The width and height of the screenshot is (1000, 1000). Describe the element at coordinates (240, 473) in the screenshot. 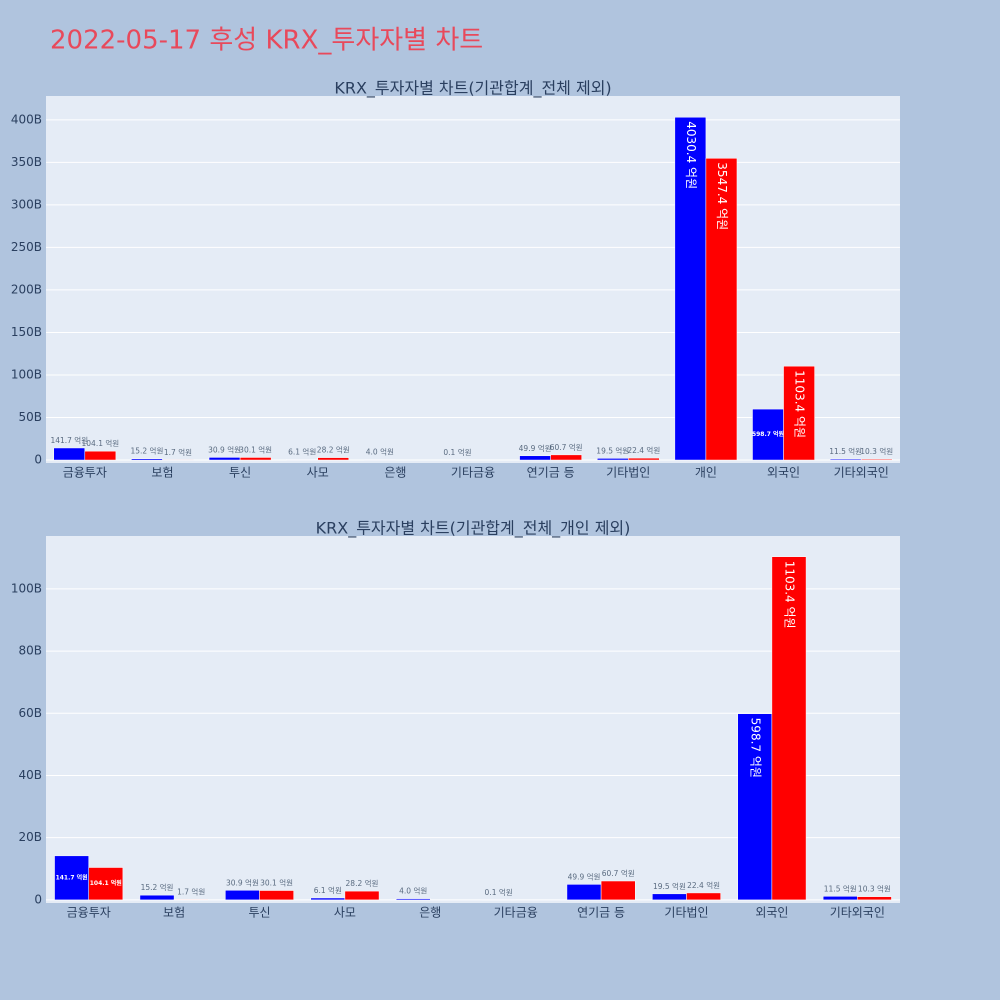

I see `x-tick-label: 투신` at that location.